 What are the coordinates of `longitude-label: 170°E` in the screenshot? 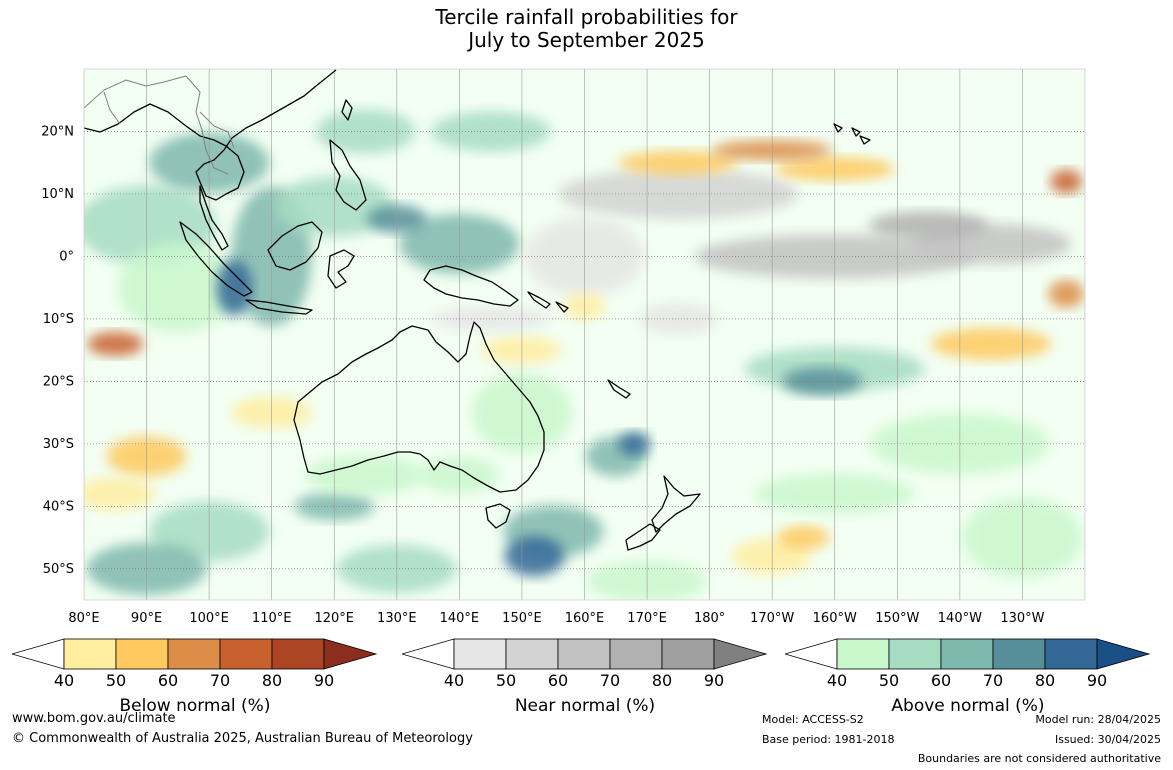 It's located at (647, 618).